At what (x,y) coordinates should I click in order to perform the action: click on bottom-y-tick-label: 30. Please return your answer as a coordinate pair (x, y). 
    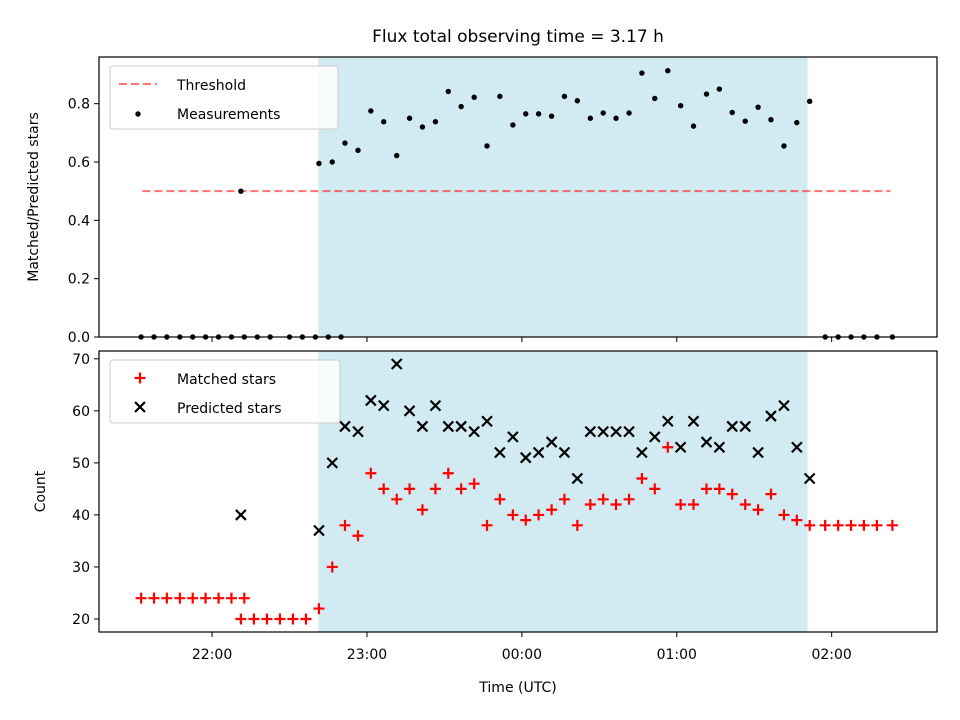
    Looking at the image, I should click on (81, 568).